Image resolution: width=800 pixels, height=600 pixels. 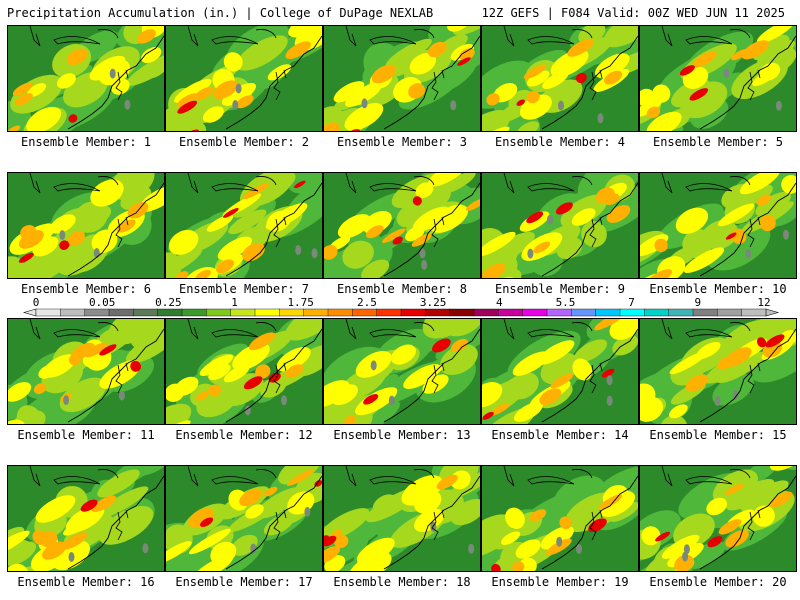 What do you see at coordinates (86, 289) in the screenshot?
I see `ensemble-member-label: Ensemble Member: 6` at bounding box center [86, 289].